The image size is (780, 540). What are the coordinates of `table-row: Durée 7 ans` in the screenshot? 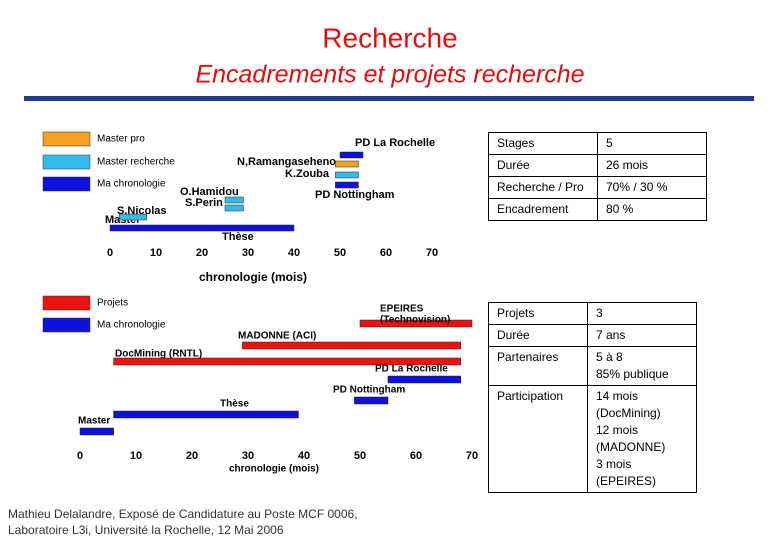 It's located at (592, 335).